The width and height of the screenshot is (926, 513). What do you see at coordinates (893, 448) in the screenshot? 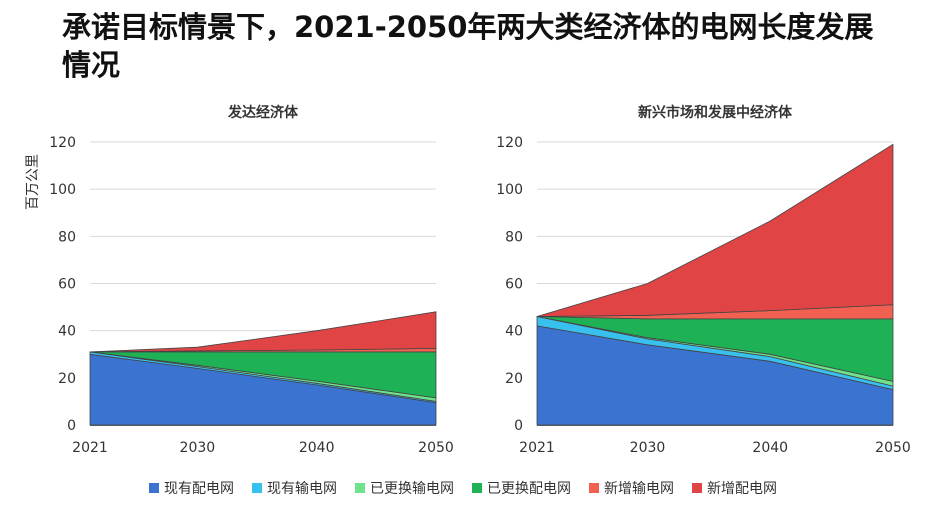
I see `x-tick-label-1: 2050` at bounding box center [893, 448].